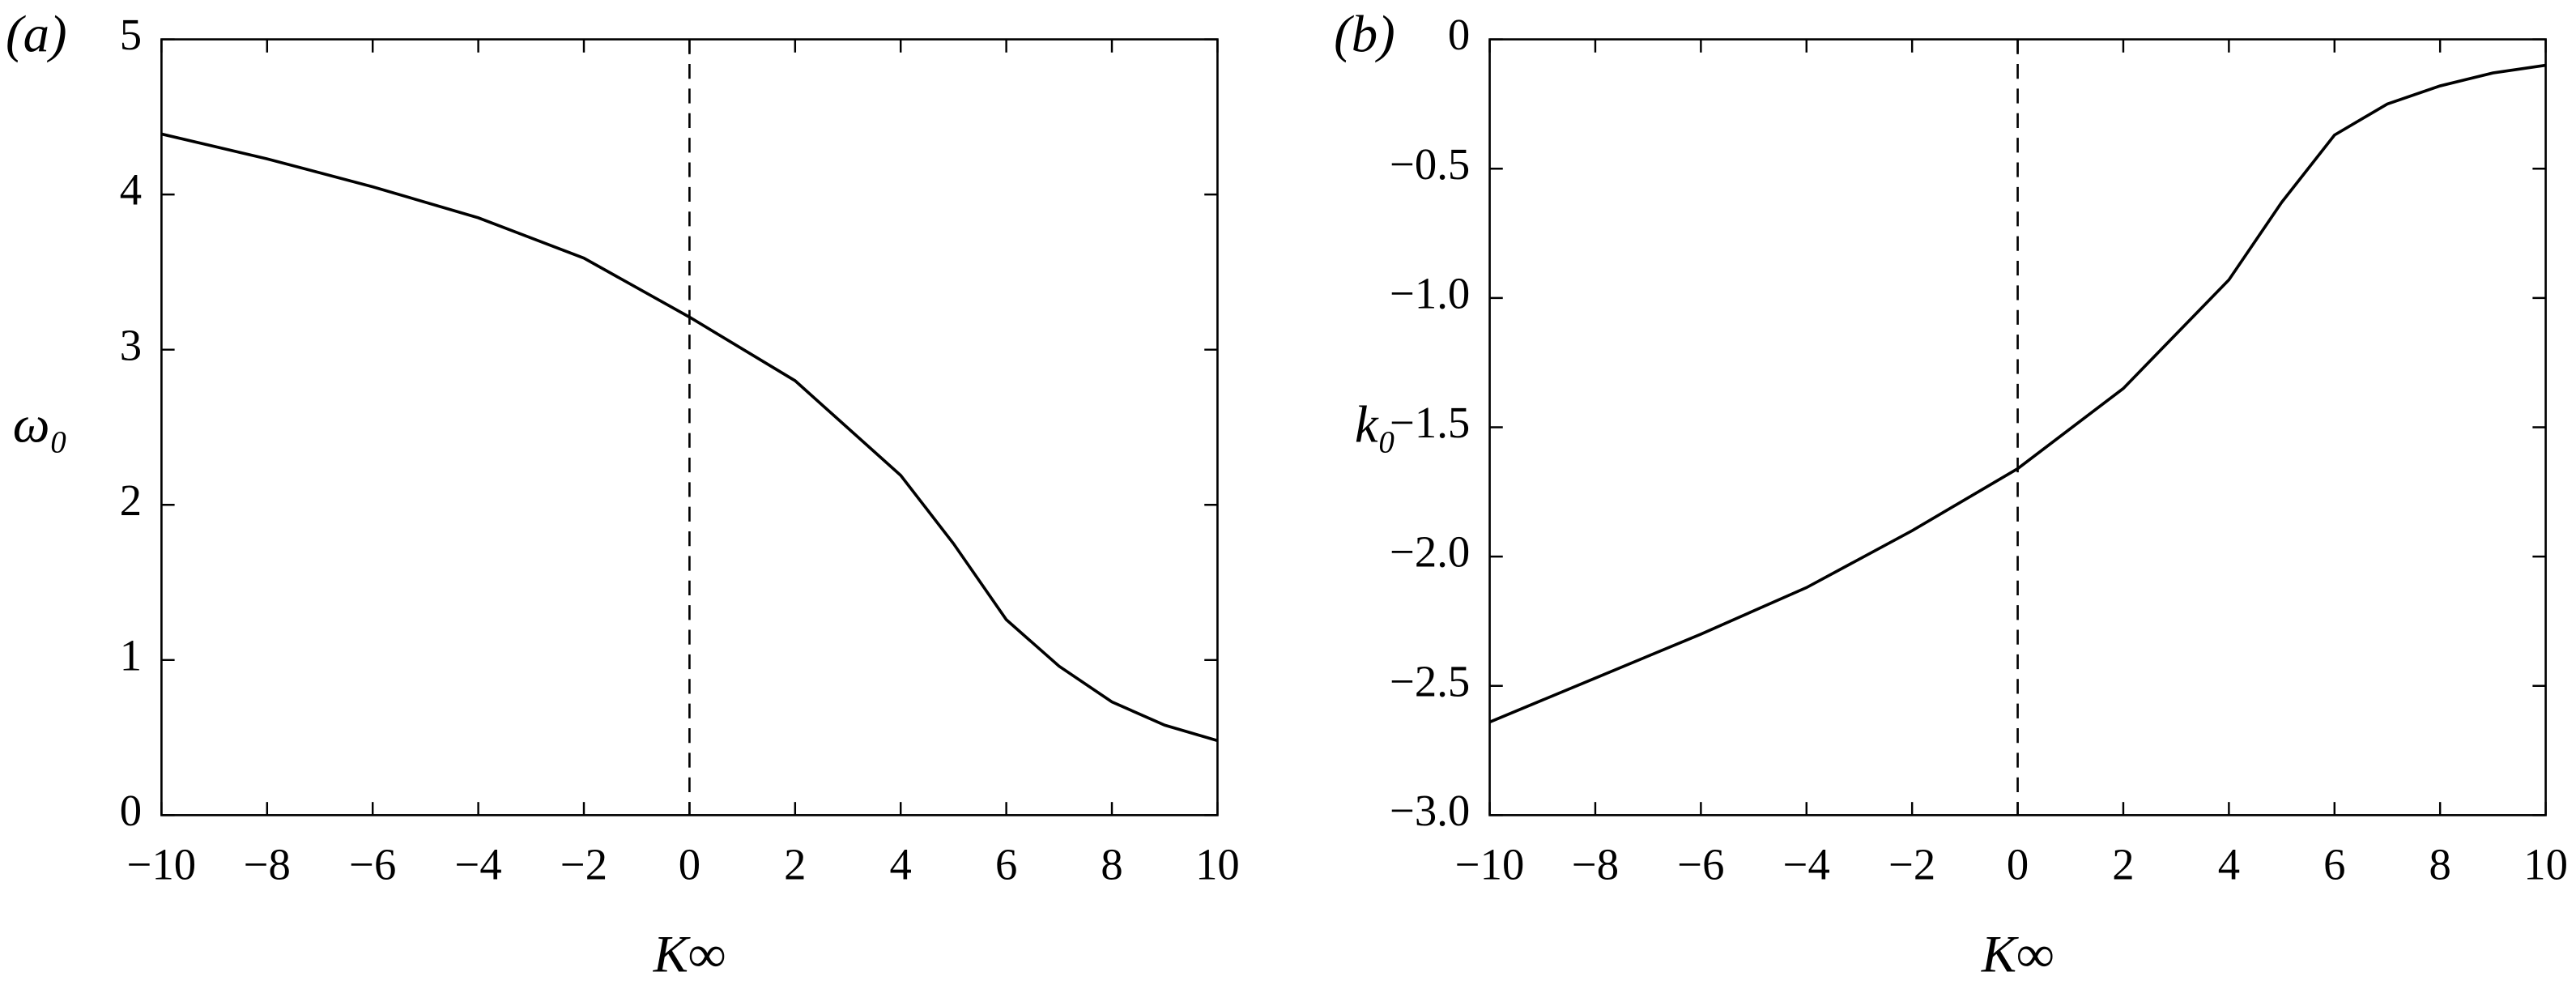 Image resolution: width=2576 pixels, height=989 pixels. Describe the element at coordinates (1430, 293) in the screenshot. I see `y-tick-label: −1.0` at that location.